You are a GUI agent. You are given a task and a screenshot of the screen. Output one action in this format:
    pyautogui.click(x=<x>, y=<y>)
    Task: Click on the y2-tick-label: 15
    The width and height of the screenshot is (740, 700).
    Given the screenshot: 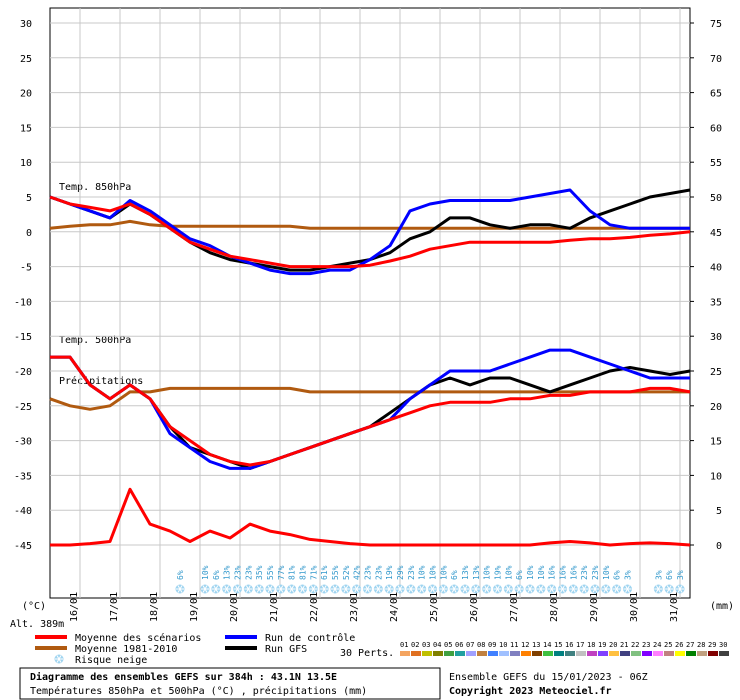 What is the action you would take?
    pyautogui.click(x=716, y=442)
    